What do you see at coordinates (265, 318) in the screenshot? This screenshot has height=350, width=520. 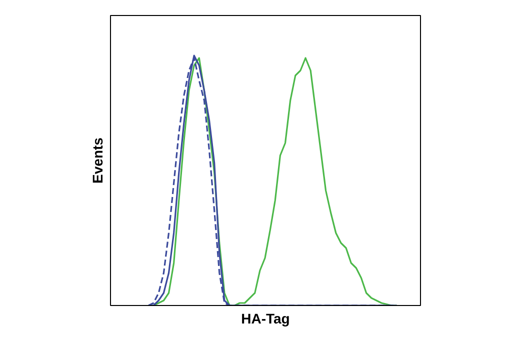 I see `x-axis-title: HA-Tag` at bounding box center [265, 318].